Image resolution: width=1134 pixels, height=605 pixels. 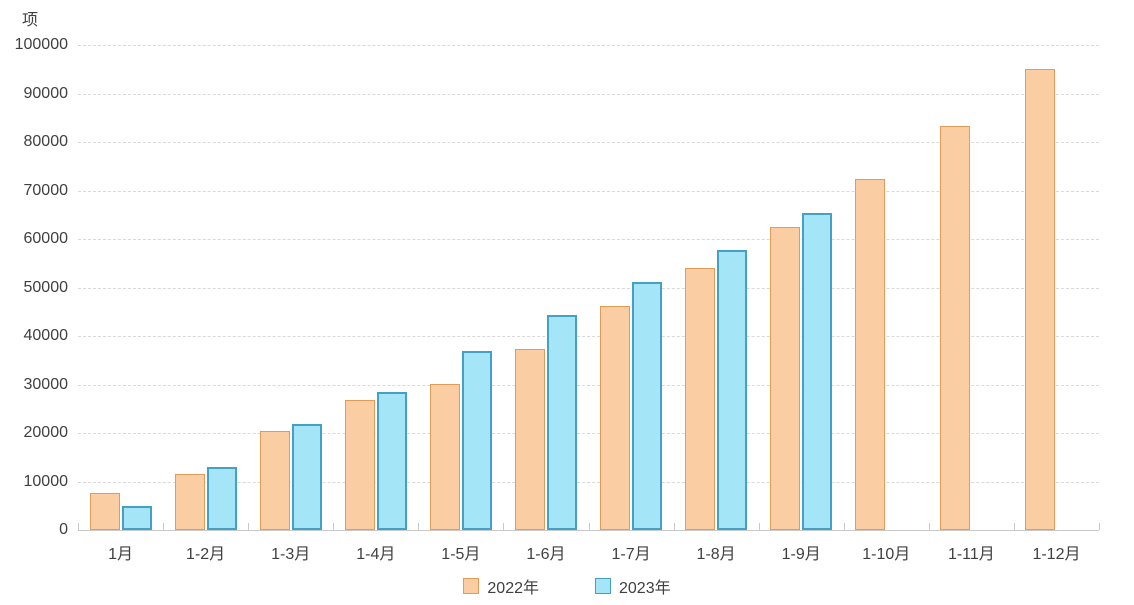 I want to click on legend-swatch-2023, so click(x=603, y=586).